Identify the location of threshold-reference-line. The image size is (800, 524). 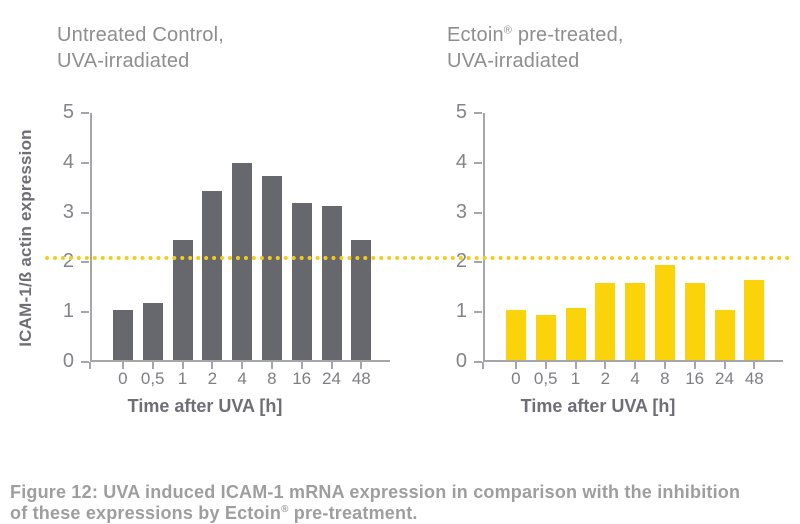
(417, 258).